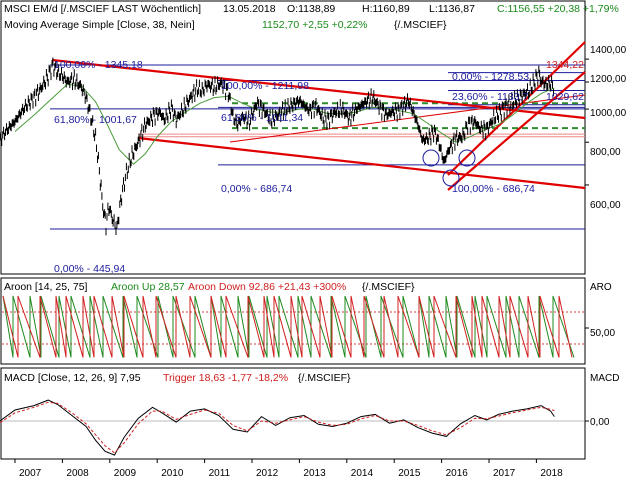  What do you see at coordinates (605, 152) in the screenshot?
I see `price-tick-label: 800,00` at bounding box center [605, 152].